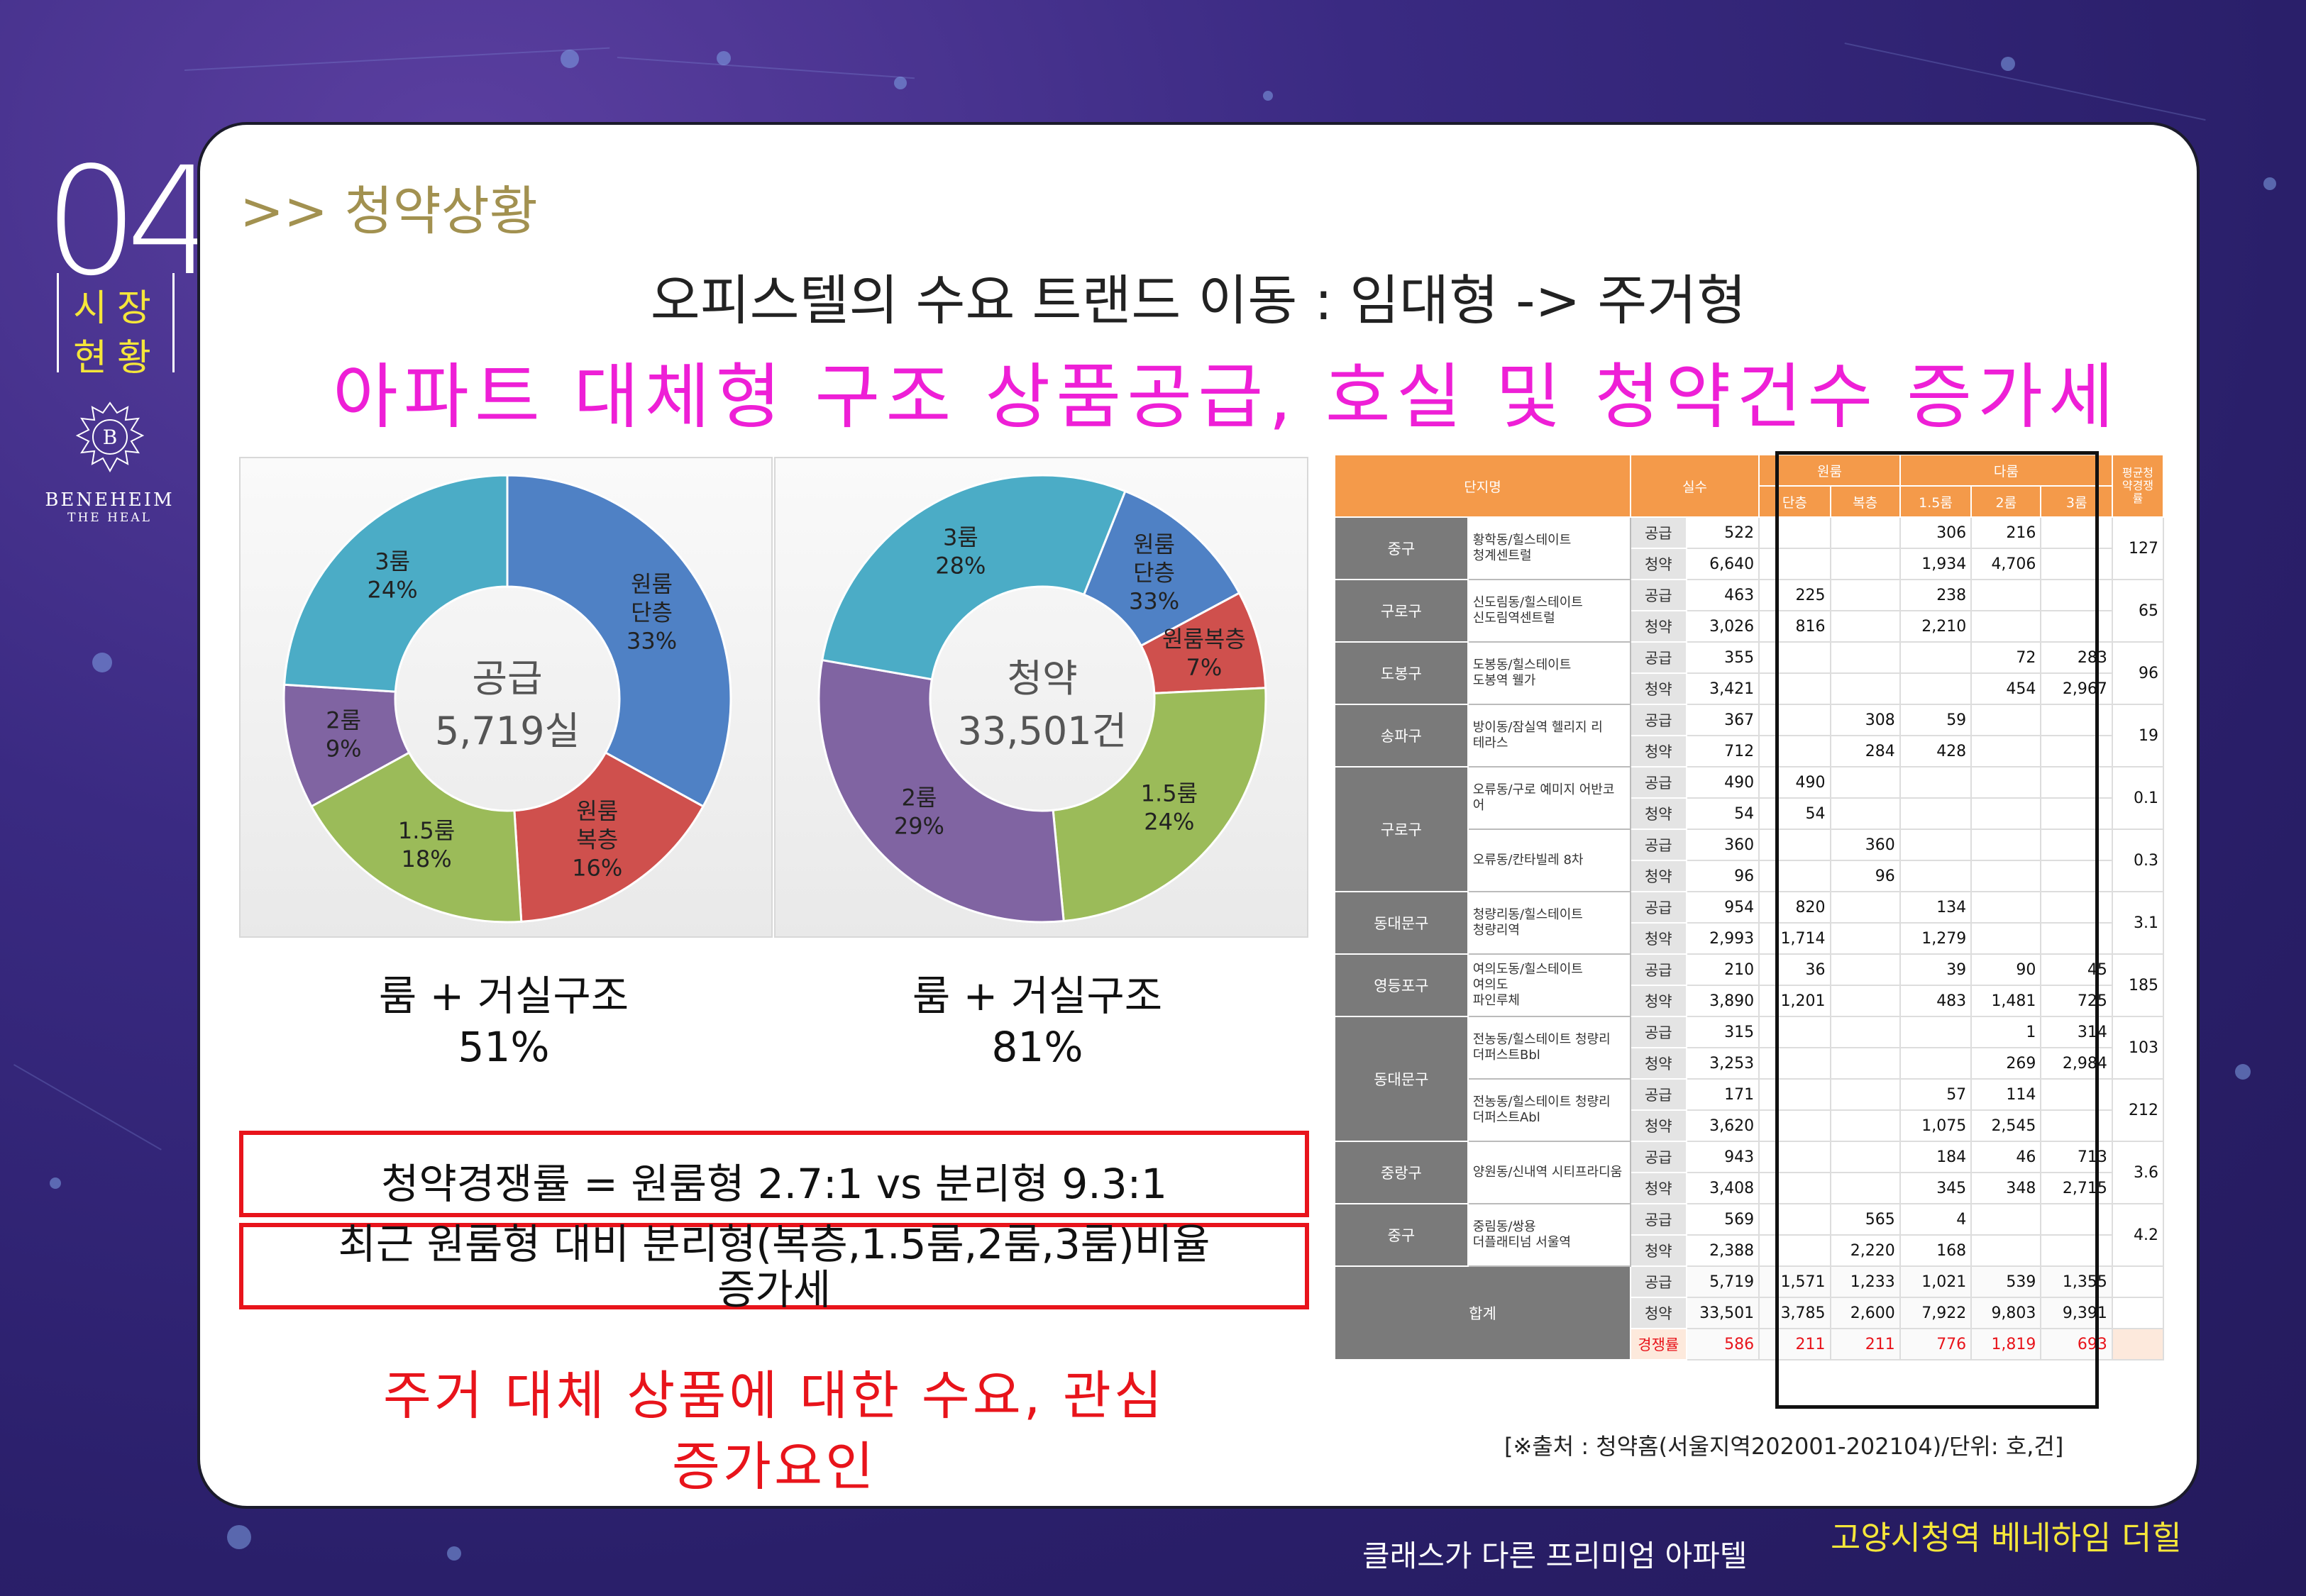 The image size is (2306, 1596). Describe the element at coordinates (1549, 611) in the screenshot. I see `complex-name-cell: 신도림동/힐스테이트 신도림역센트럴` at that location.